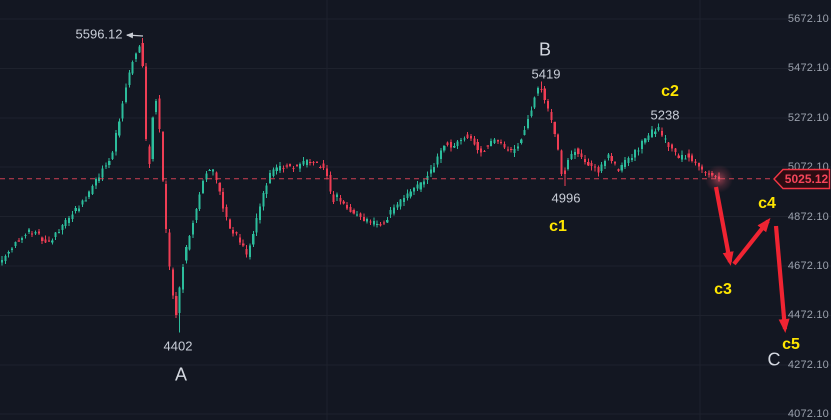 Image resolution: width=831 pixels, height=420 pixels. What do you see at coordinates (665, 115) in the screenshot?
I see `annotation-label-5238: 5238` at bounding box center [665, 115].